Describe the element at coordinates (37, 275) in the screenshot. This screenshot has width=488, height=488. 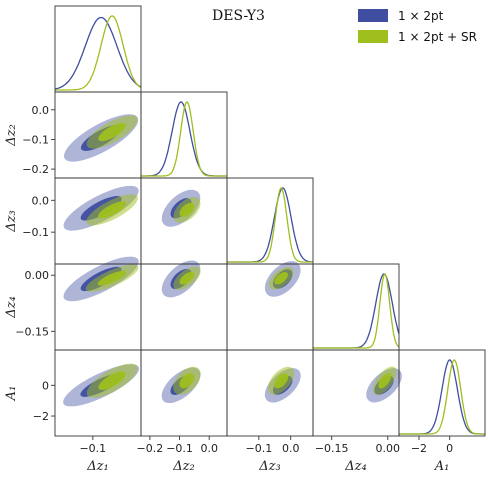
I see `ytick-label-dz4-1: 0.00` at that location.